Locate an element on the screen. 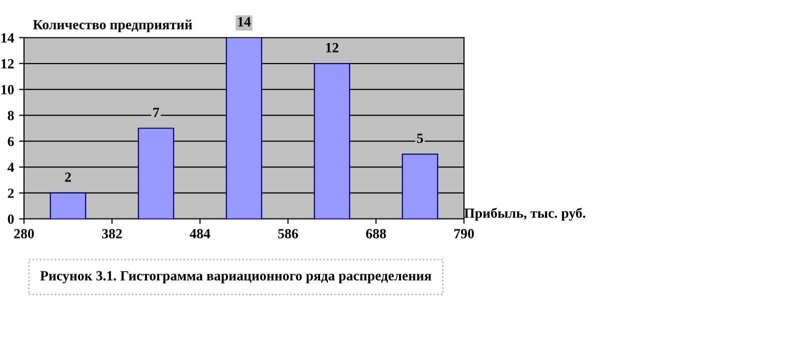  data-label: 5 is located at coordinates (420, 138).